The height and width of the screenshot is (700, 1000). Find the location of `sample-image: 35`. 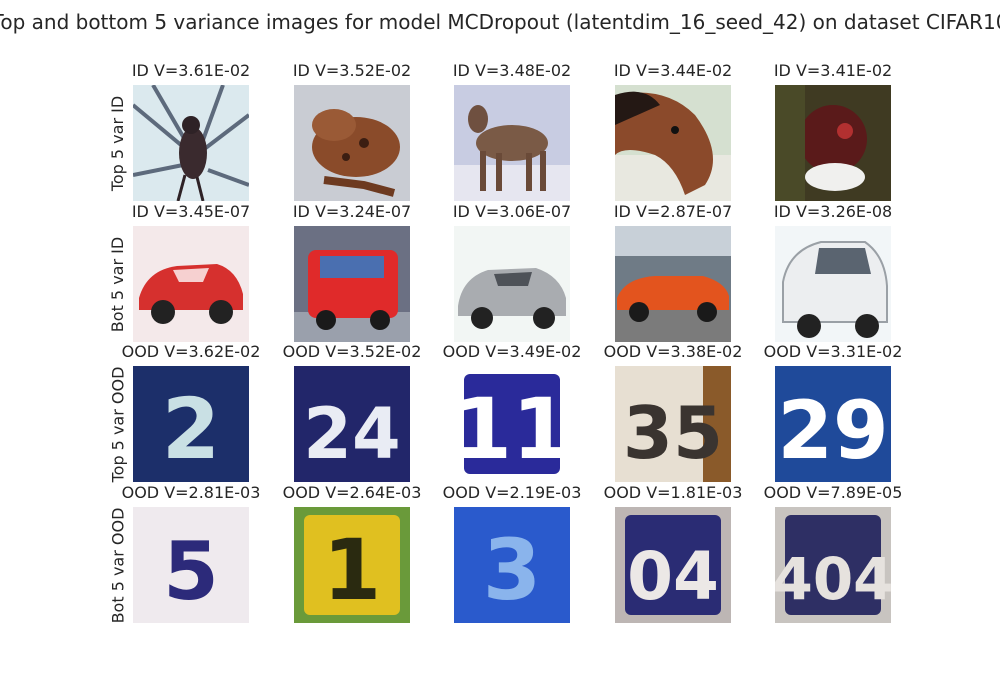

sample-image: 35 is located at coordinates (673, 424).